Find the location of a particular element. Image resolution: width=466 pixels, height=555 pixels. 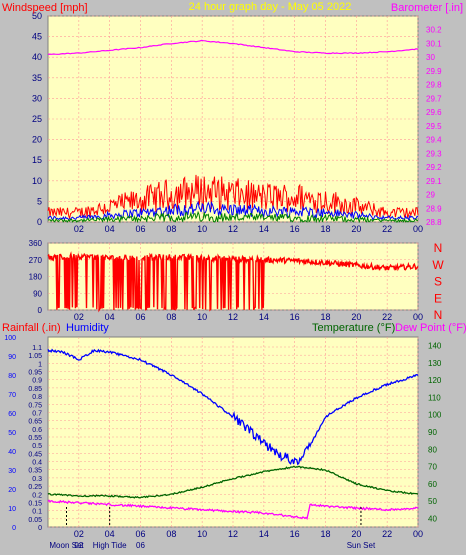

temperature-line is located at coordinates (233, 482).